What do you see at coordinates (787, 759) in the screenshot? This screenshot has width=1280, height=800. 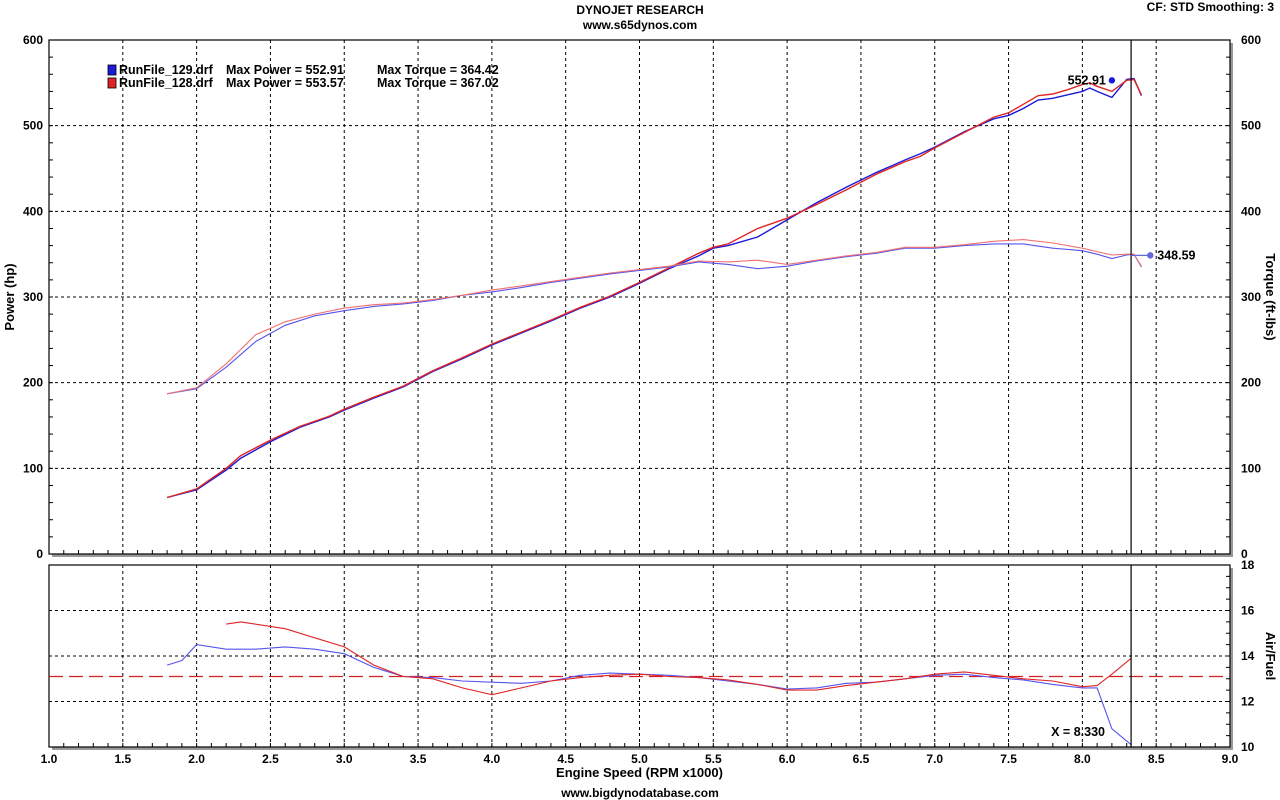 I see `x-tick-label: 6.0` at bounding box center [787, 759].